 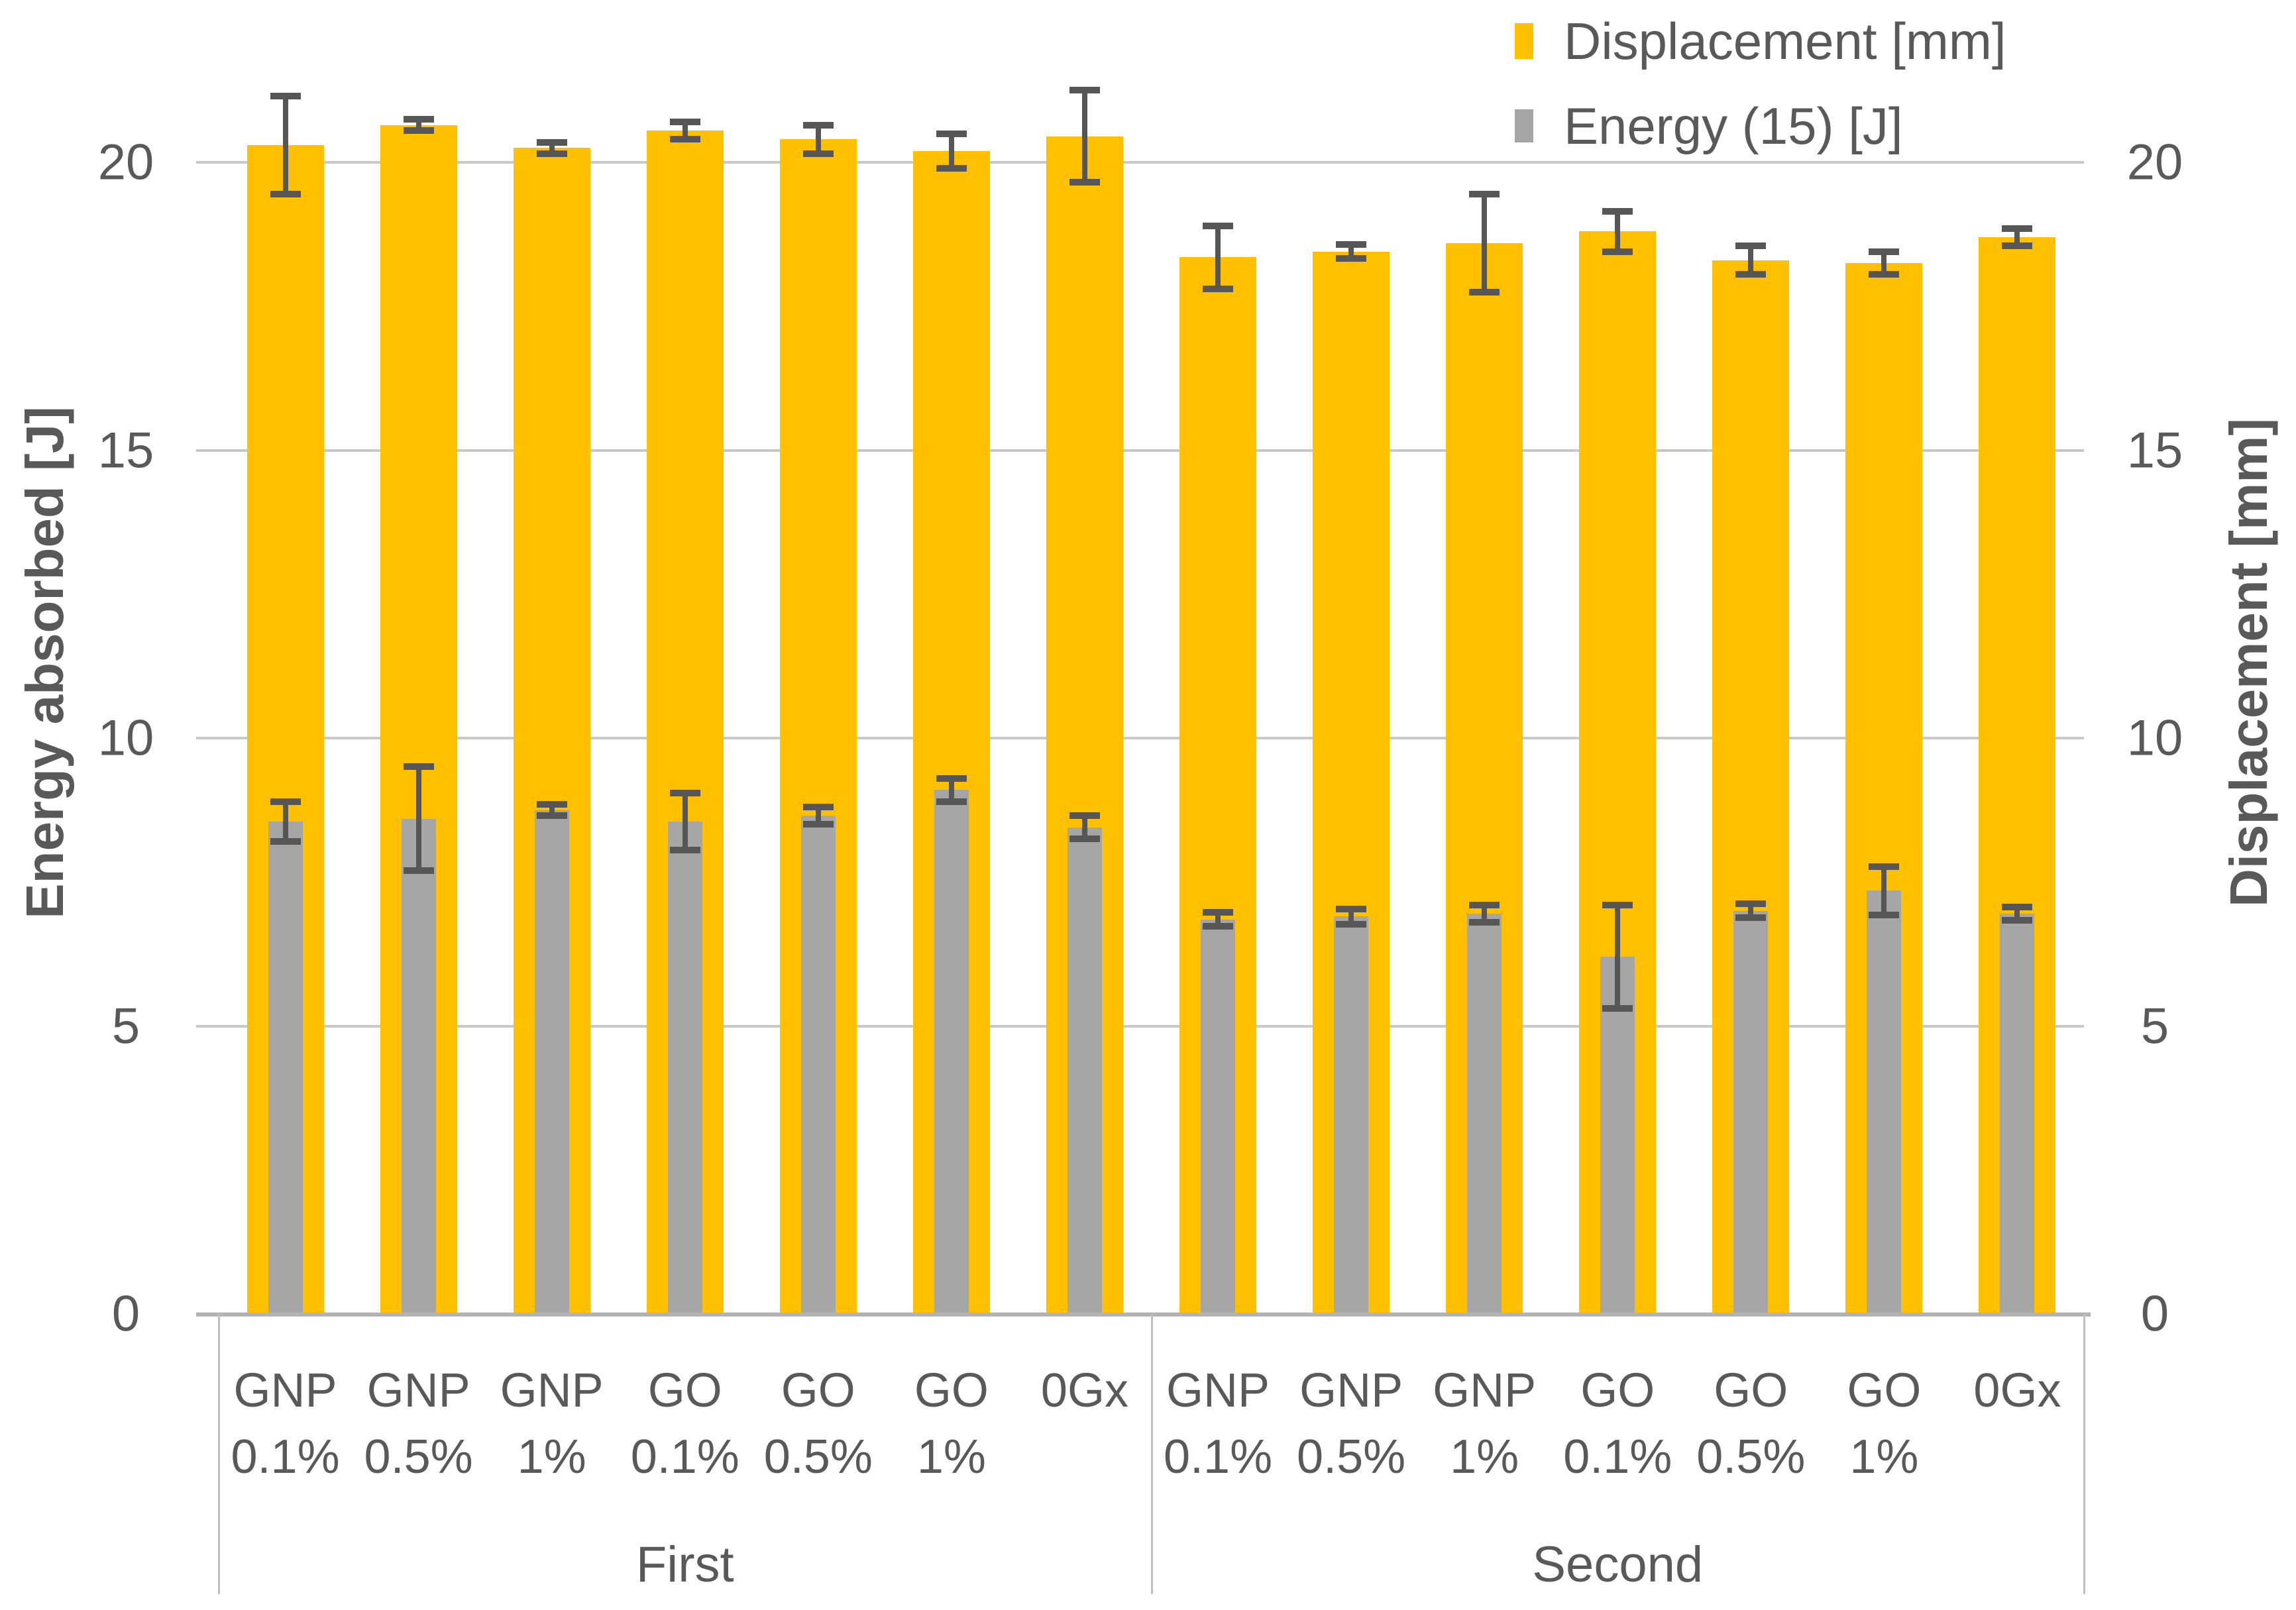 I want to click on category-sublabel-second-gnp-0-5-: 0.5%, so click(x=1351, y=1456).